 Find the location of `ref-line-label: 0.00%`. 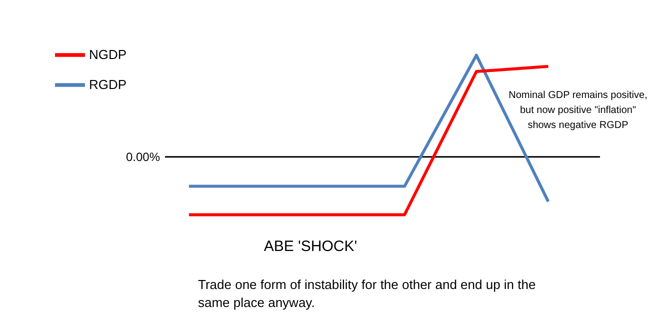

ref-line-label: 0.00% is located at coordinates (143, 157).